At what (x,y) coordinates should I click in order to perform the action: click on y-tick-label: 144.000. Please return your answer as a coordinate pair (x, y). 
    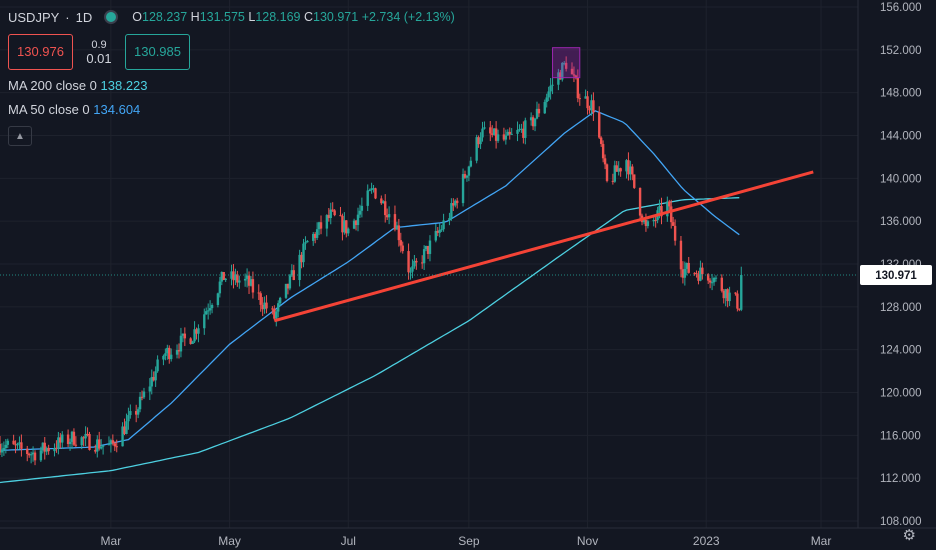
    Looking at the image, I should click on (901, 137).